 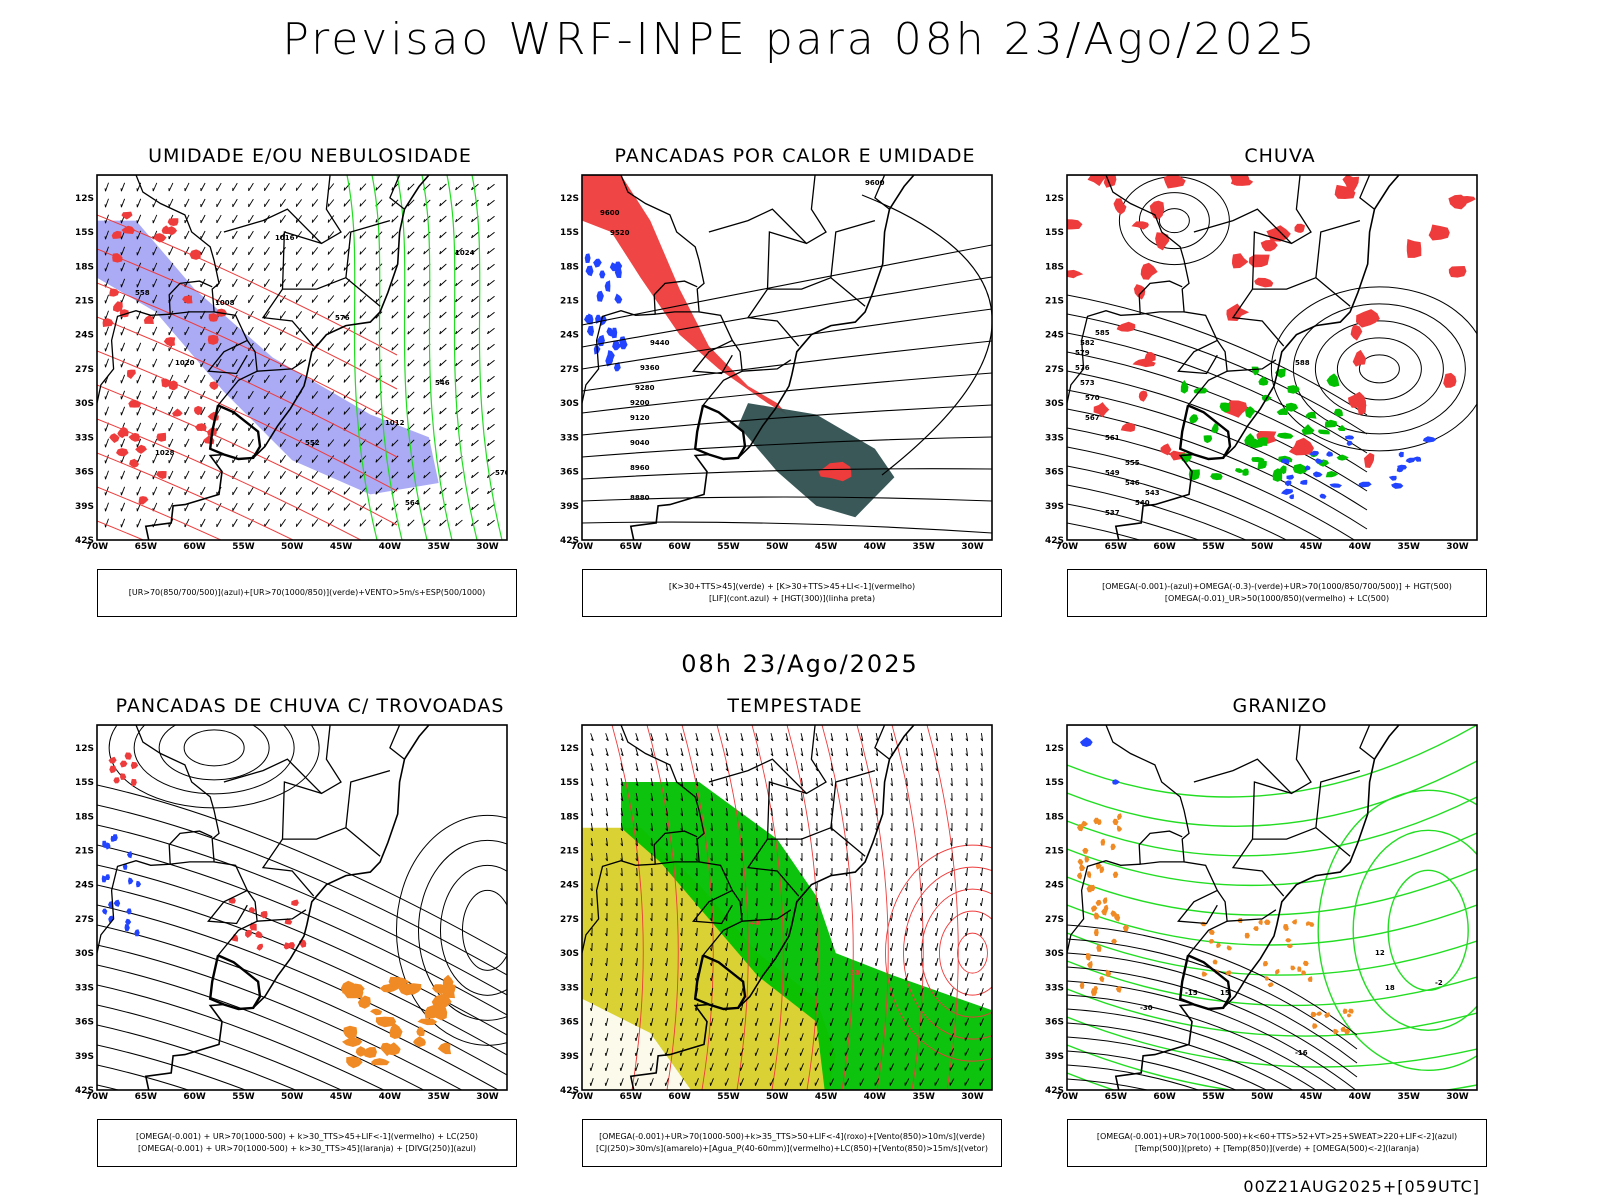 I want to click on panel-title: UMIDADE E/OU NEBULOSIDADE, so click(x=310, y=156).